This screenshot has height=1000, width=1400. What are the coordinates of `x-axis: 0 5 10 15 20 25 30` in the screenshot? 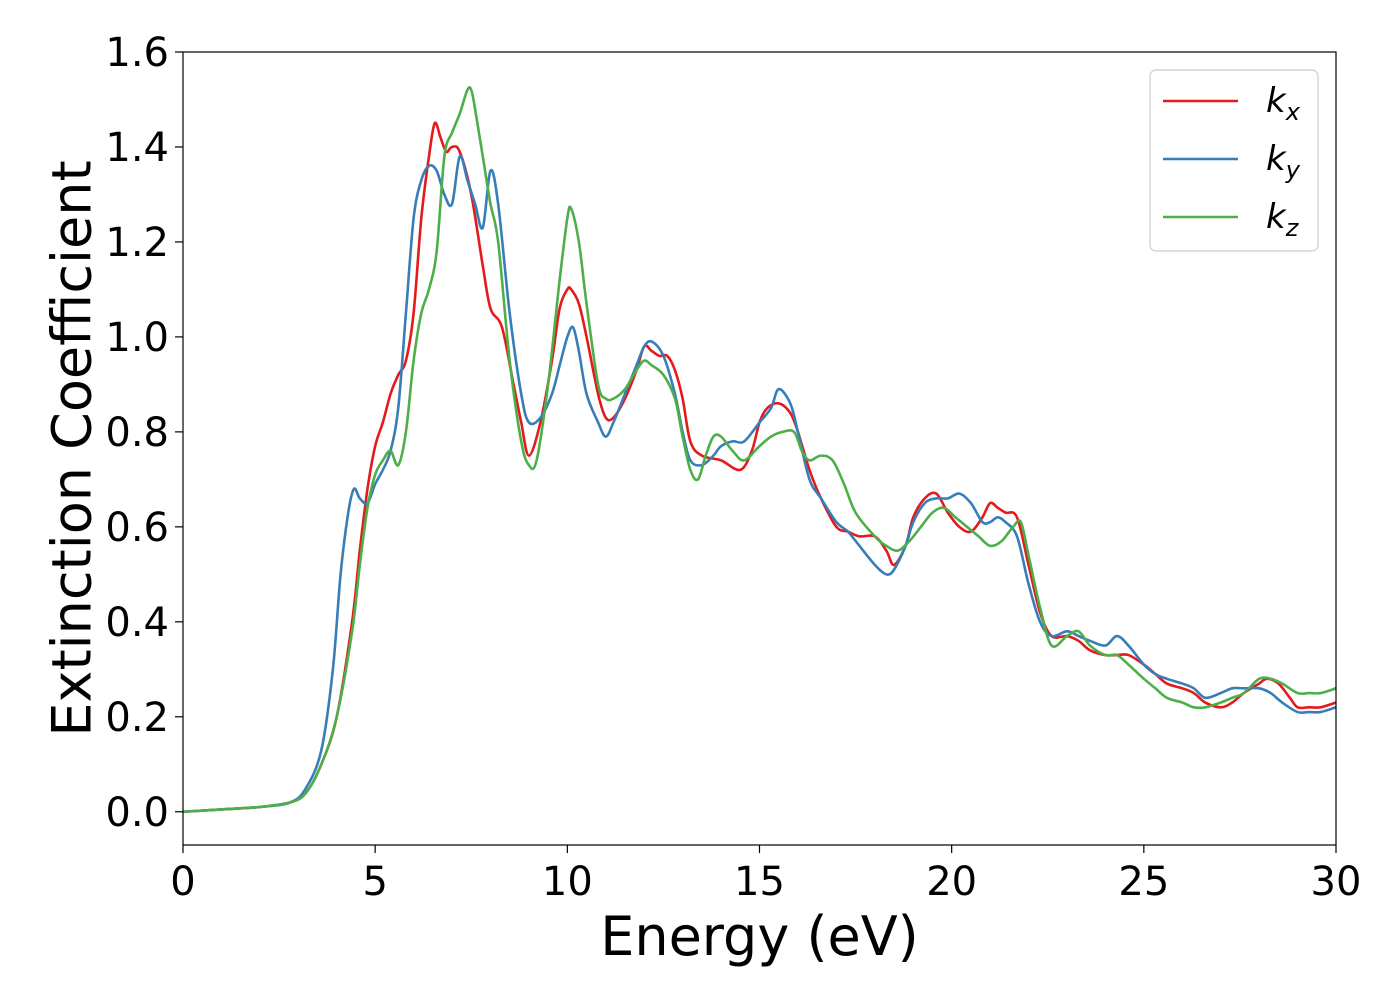 It's located at (765, 875).